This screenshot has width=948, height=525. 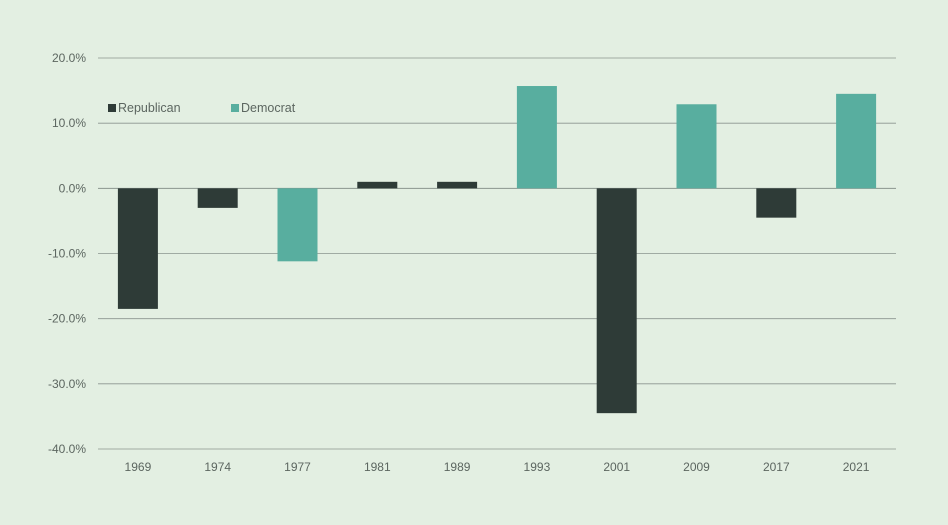 What do you see at coordinates (616, 301) in the screenshot?
I see `bar-2001` at bounding box center [616, 301].